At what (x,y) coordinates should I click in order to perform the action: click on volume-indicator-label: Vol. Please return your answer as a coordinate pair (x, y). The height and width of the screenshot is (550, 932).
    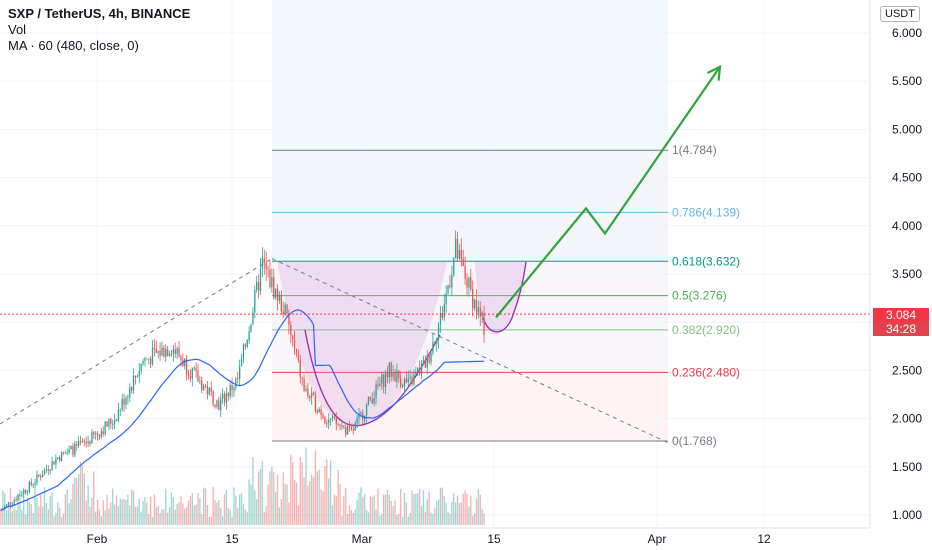
    Looking at the image, I should click on (17, 29).